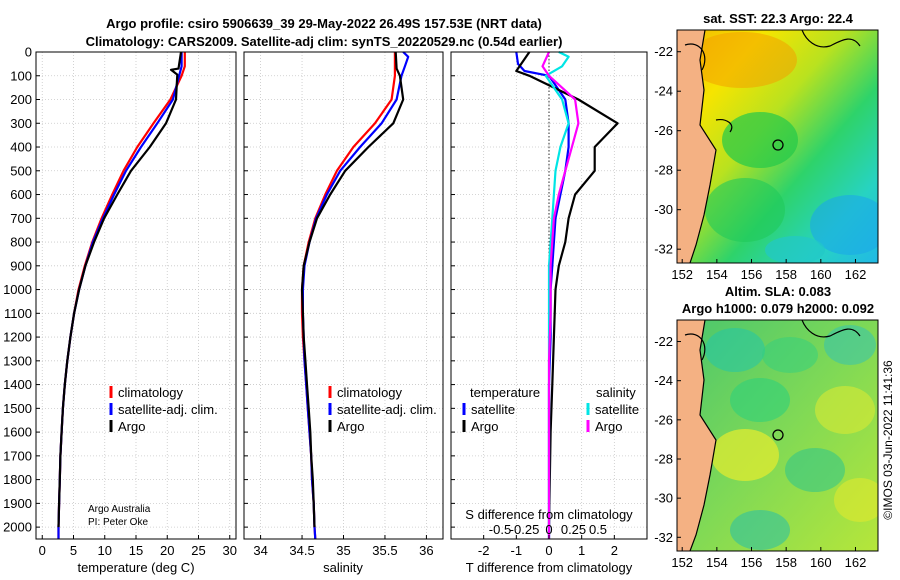  Describe the element at coordinates (343, 550) in the screenshot. I see `x-tick-label: 35` at that location.